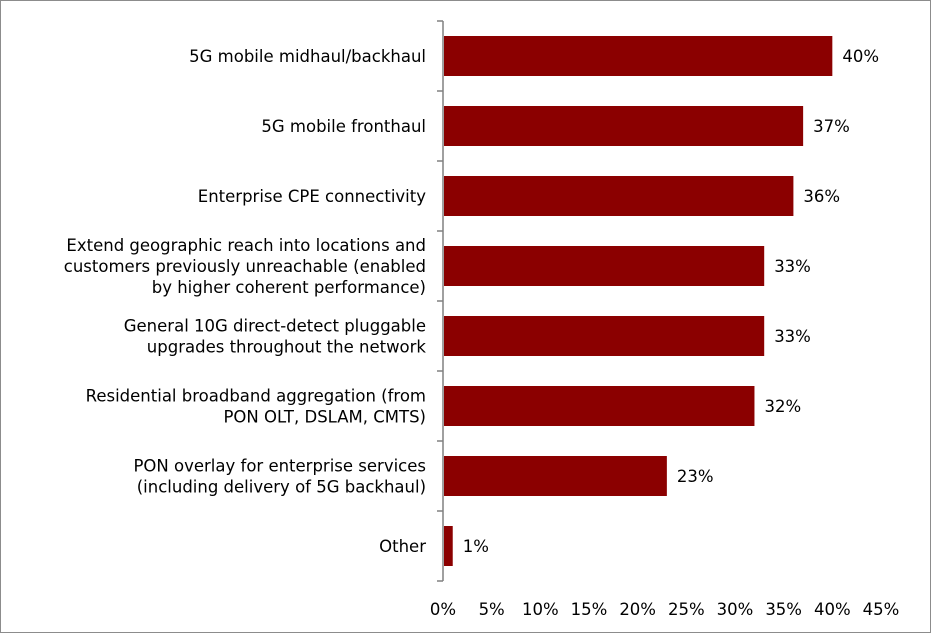 The width and height of the screenshot is (931, 633). Describe the element at coordinates (443, 609) in the screenshot. I see `x-tick-label: 0%` at that location.